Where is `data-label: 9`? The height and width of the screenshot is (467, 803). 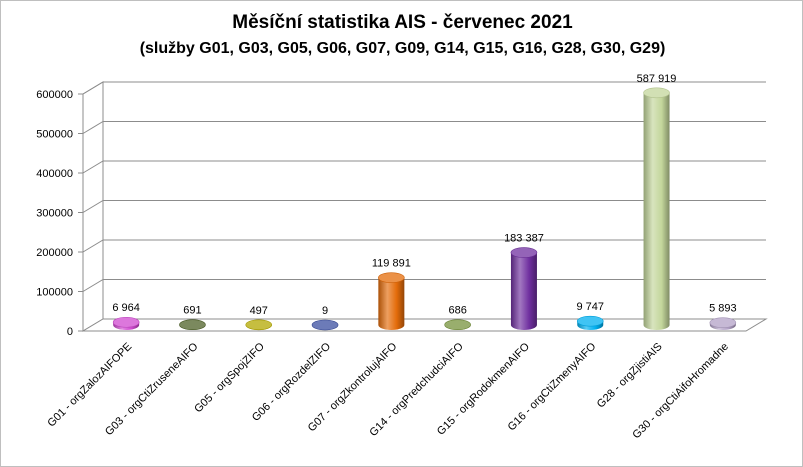 data-label: 9 is located at coordinates (325, 311).